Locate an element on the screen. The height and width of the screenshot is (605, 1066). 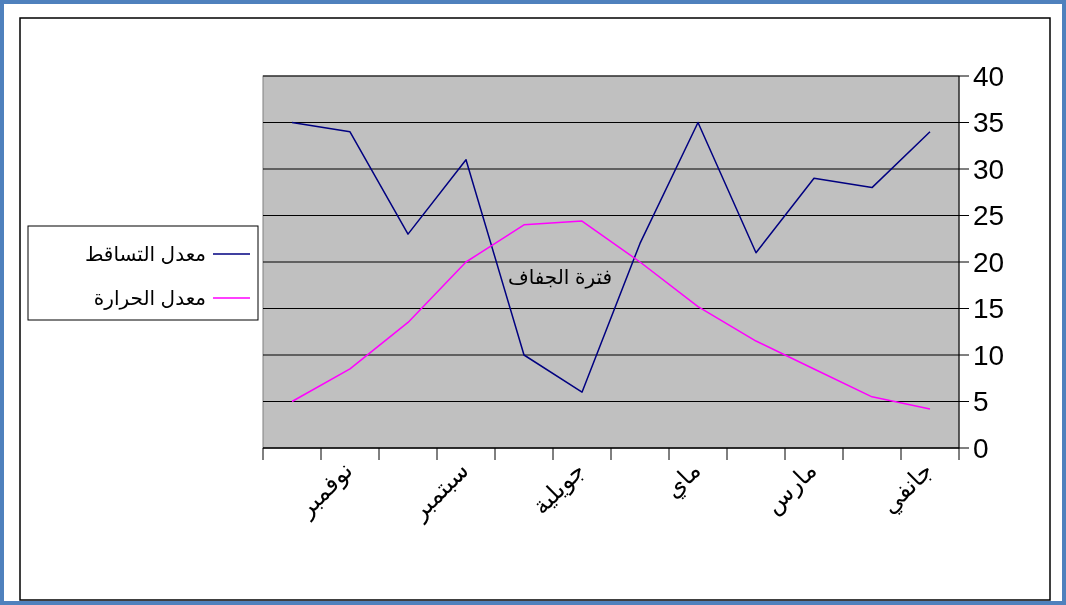
annotation: فترة الجفاف is located at coordinates (560, 277).